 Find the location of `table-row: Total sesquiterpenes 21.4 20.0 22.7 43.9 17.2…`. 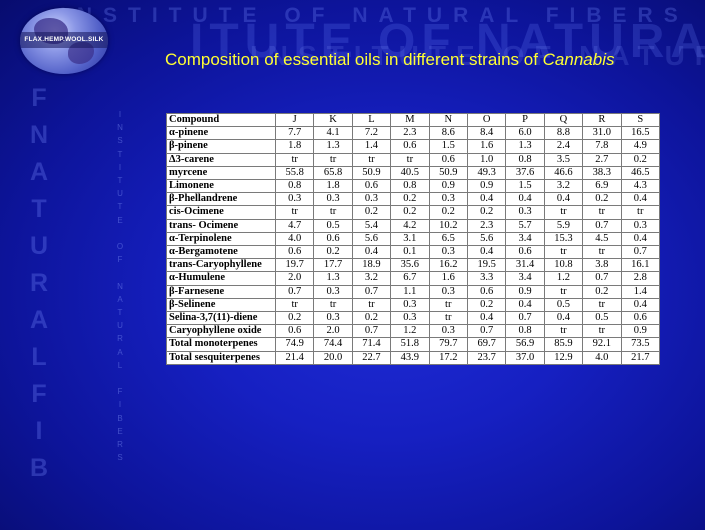

table-row: Total sesquiterpenes 21.4 20.0 22.7 43.9 17.2… is located at coordinates (413, 357).